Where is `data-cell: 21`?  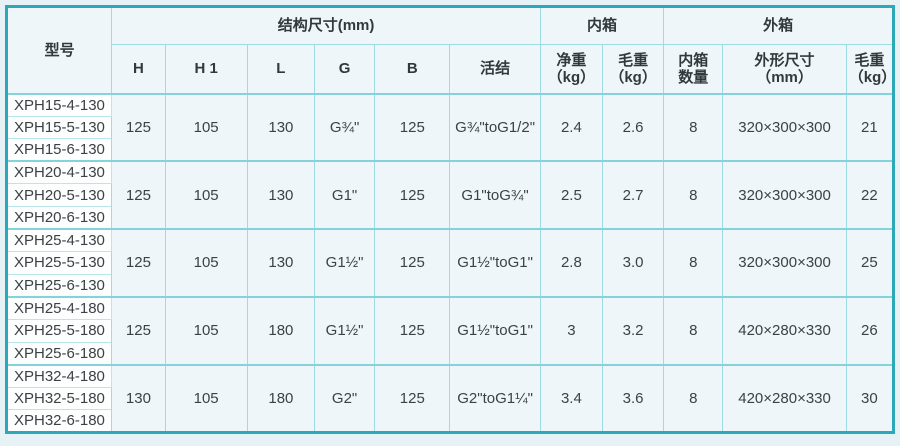
data-cell: 21 is located at coordinates (870, 127).